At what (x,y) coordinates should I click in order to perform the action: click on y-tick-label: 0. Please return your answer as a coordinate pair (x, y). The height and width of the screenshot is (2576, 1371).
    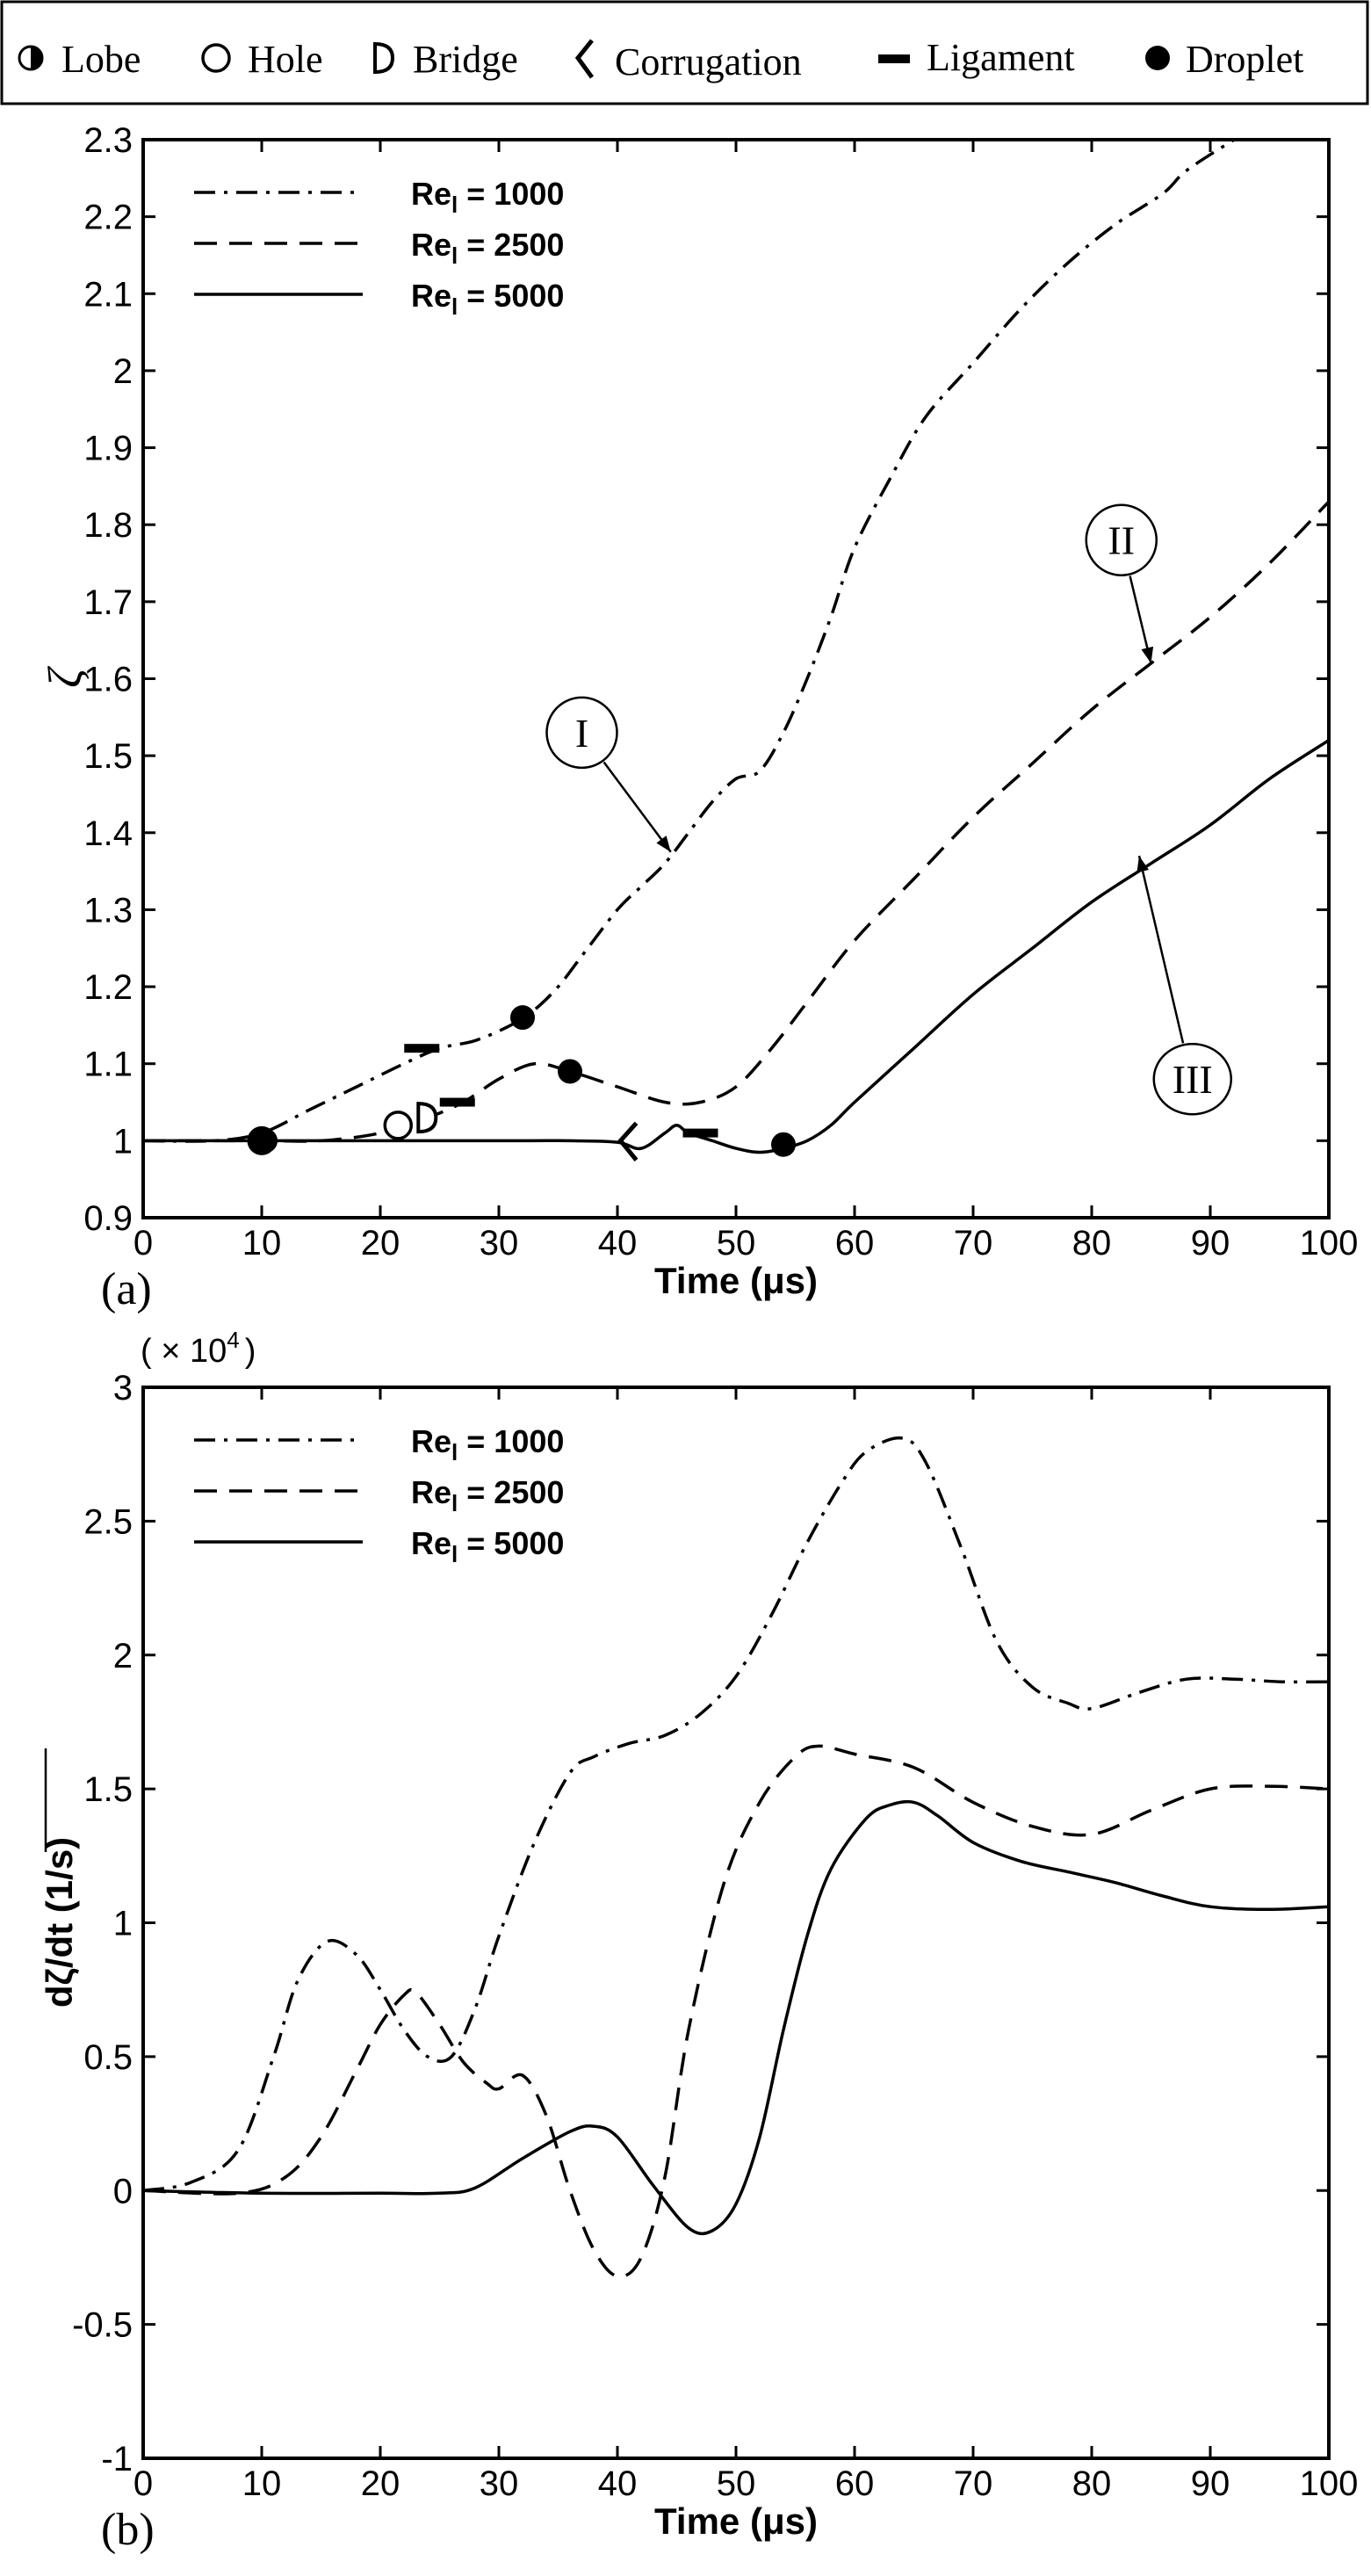
    Looking at the image, I should click on (123, 2191).